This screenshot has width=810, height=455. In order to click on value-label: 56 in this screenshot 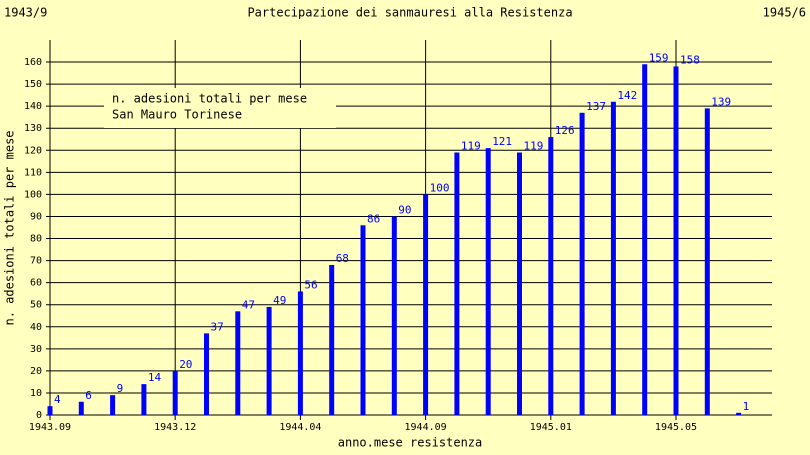, I will do `click(310, 284)`.